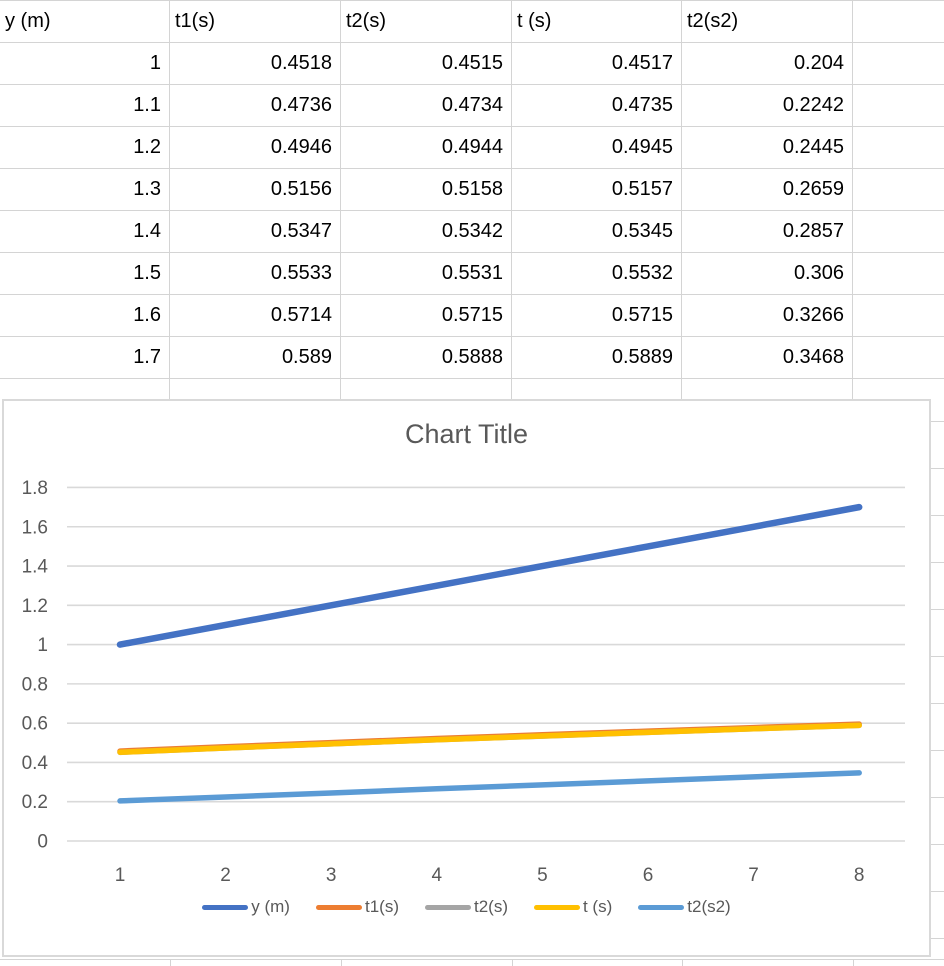  I want to click on series-line-y-m, so click(489, 575).